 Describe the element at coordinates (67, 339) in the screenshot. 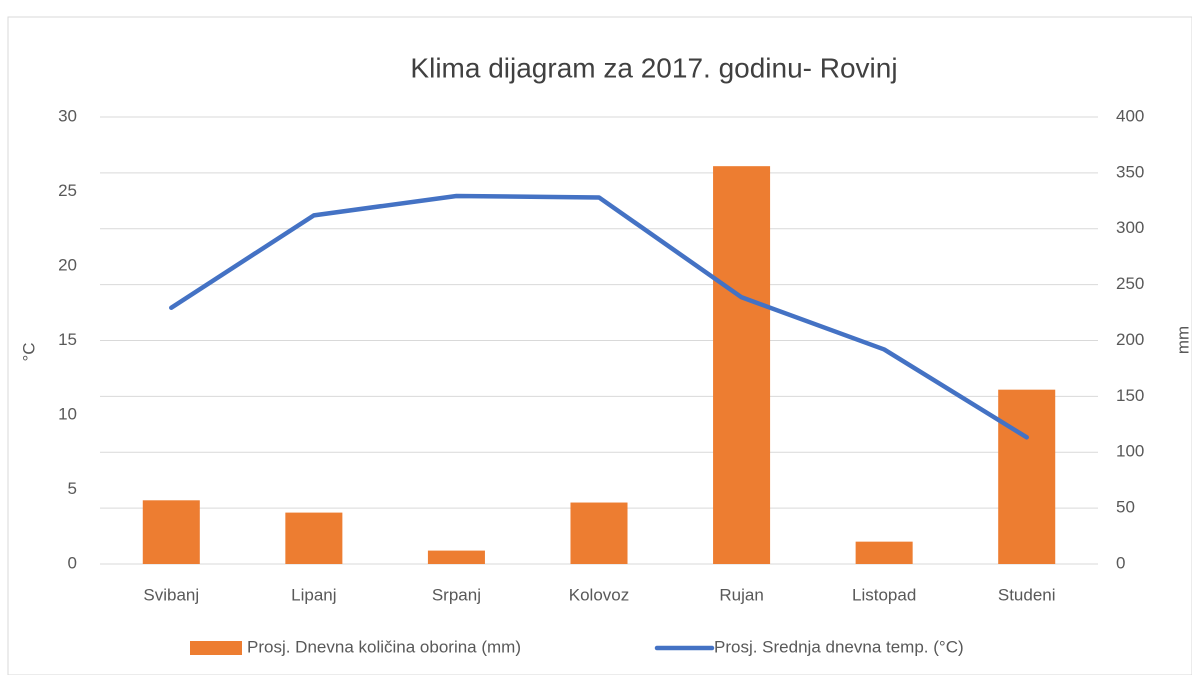

I see `y-tick-label: 15` at that location.